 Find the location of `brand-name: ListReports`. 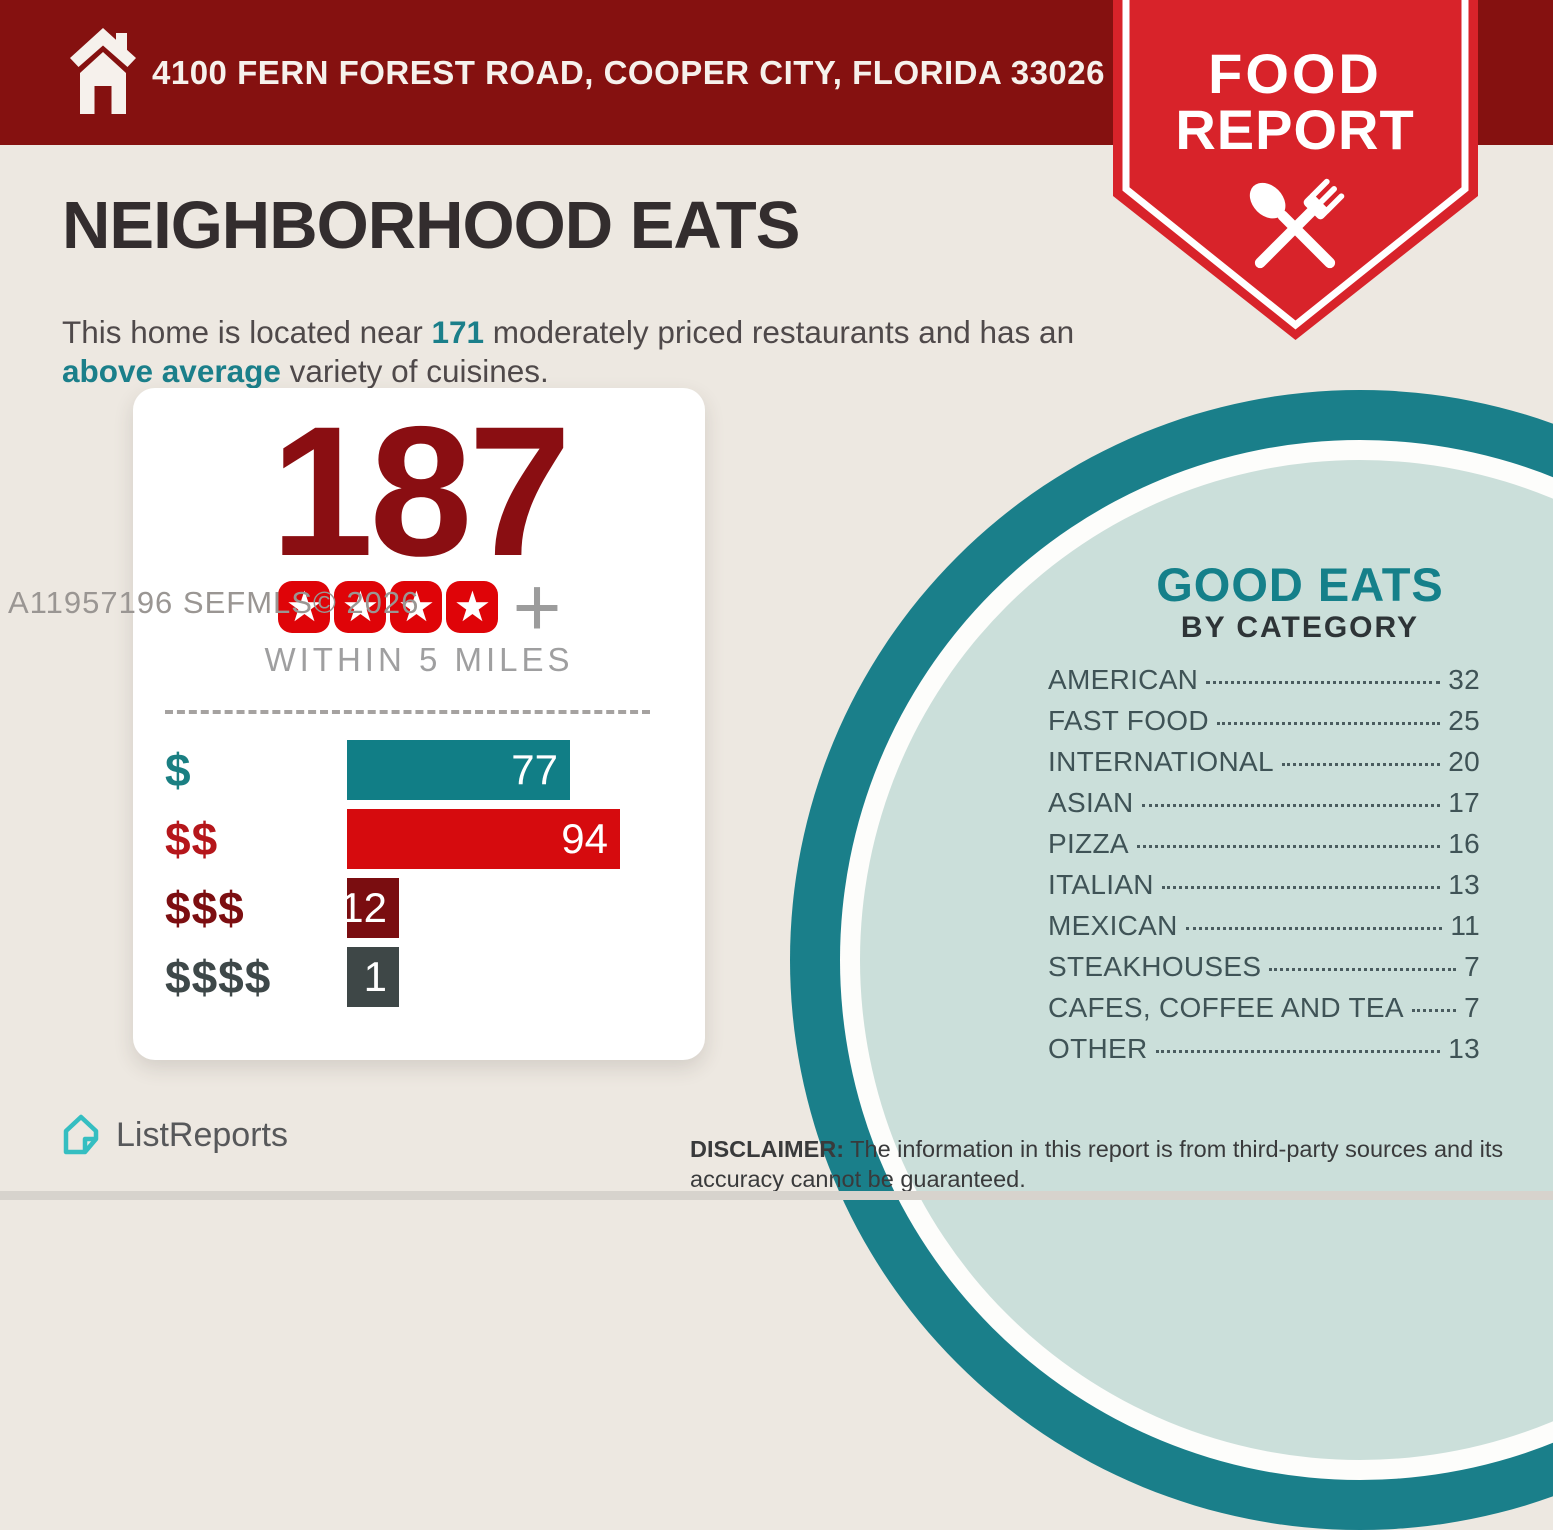

brand-name: ListReports is located at coordinates (202, 1134).